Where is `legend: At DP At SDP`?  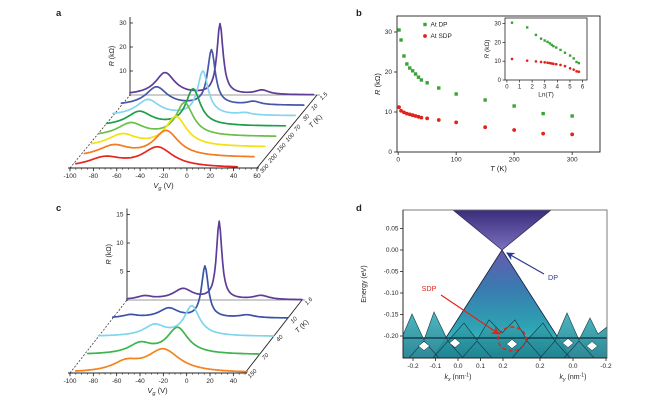
legend: At DP At SDP is located at coordinates (437, 31).